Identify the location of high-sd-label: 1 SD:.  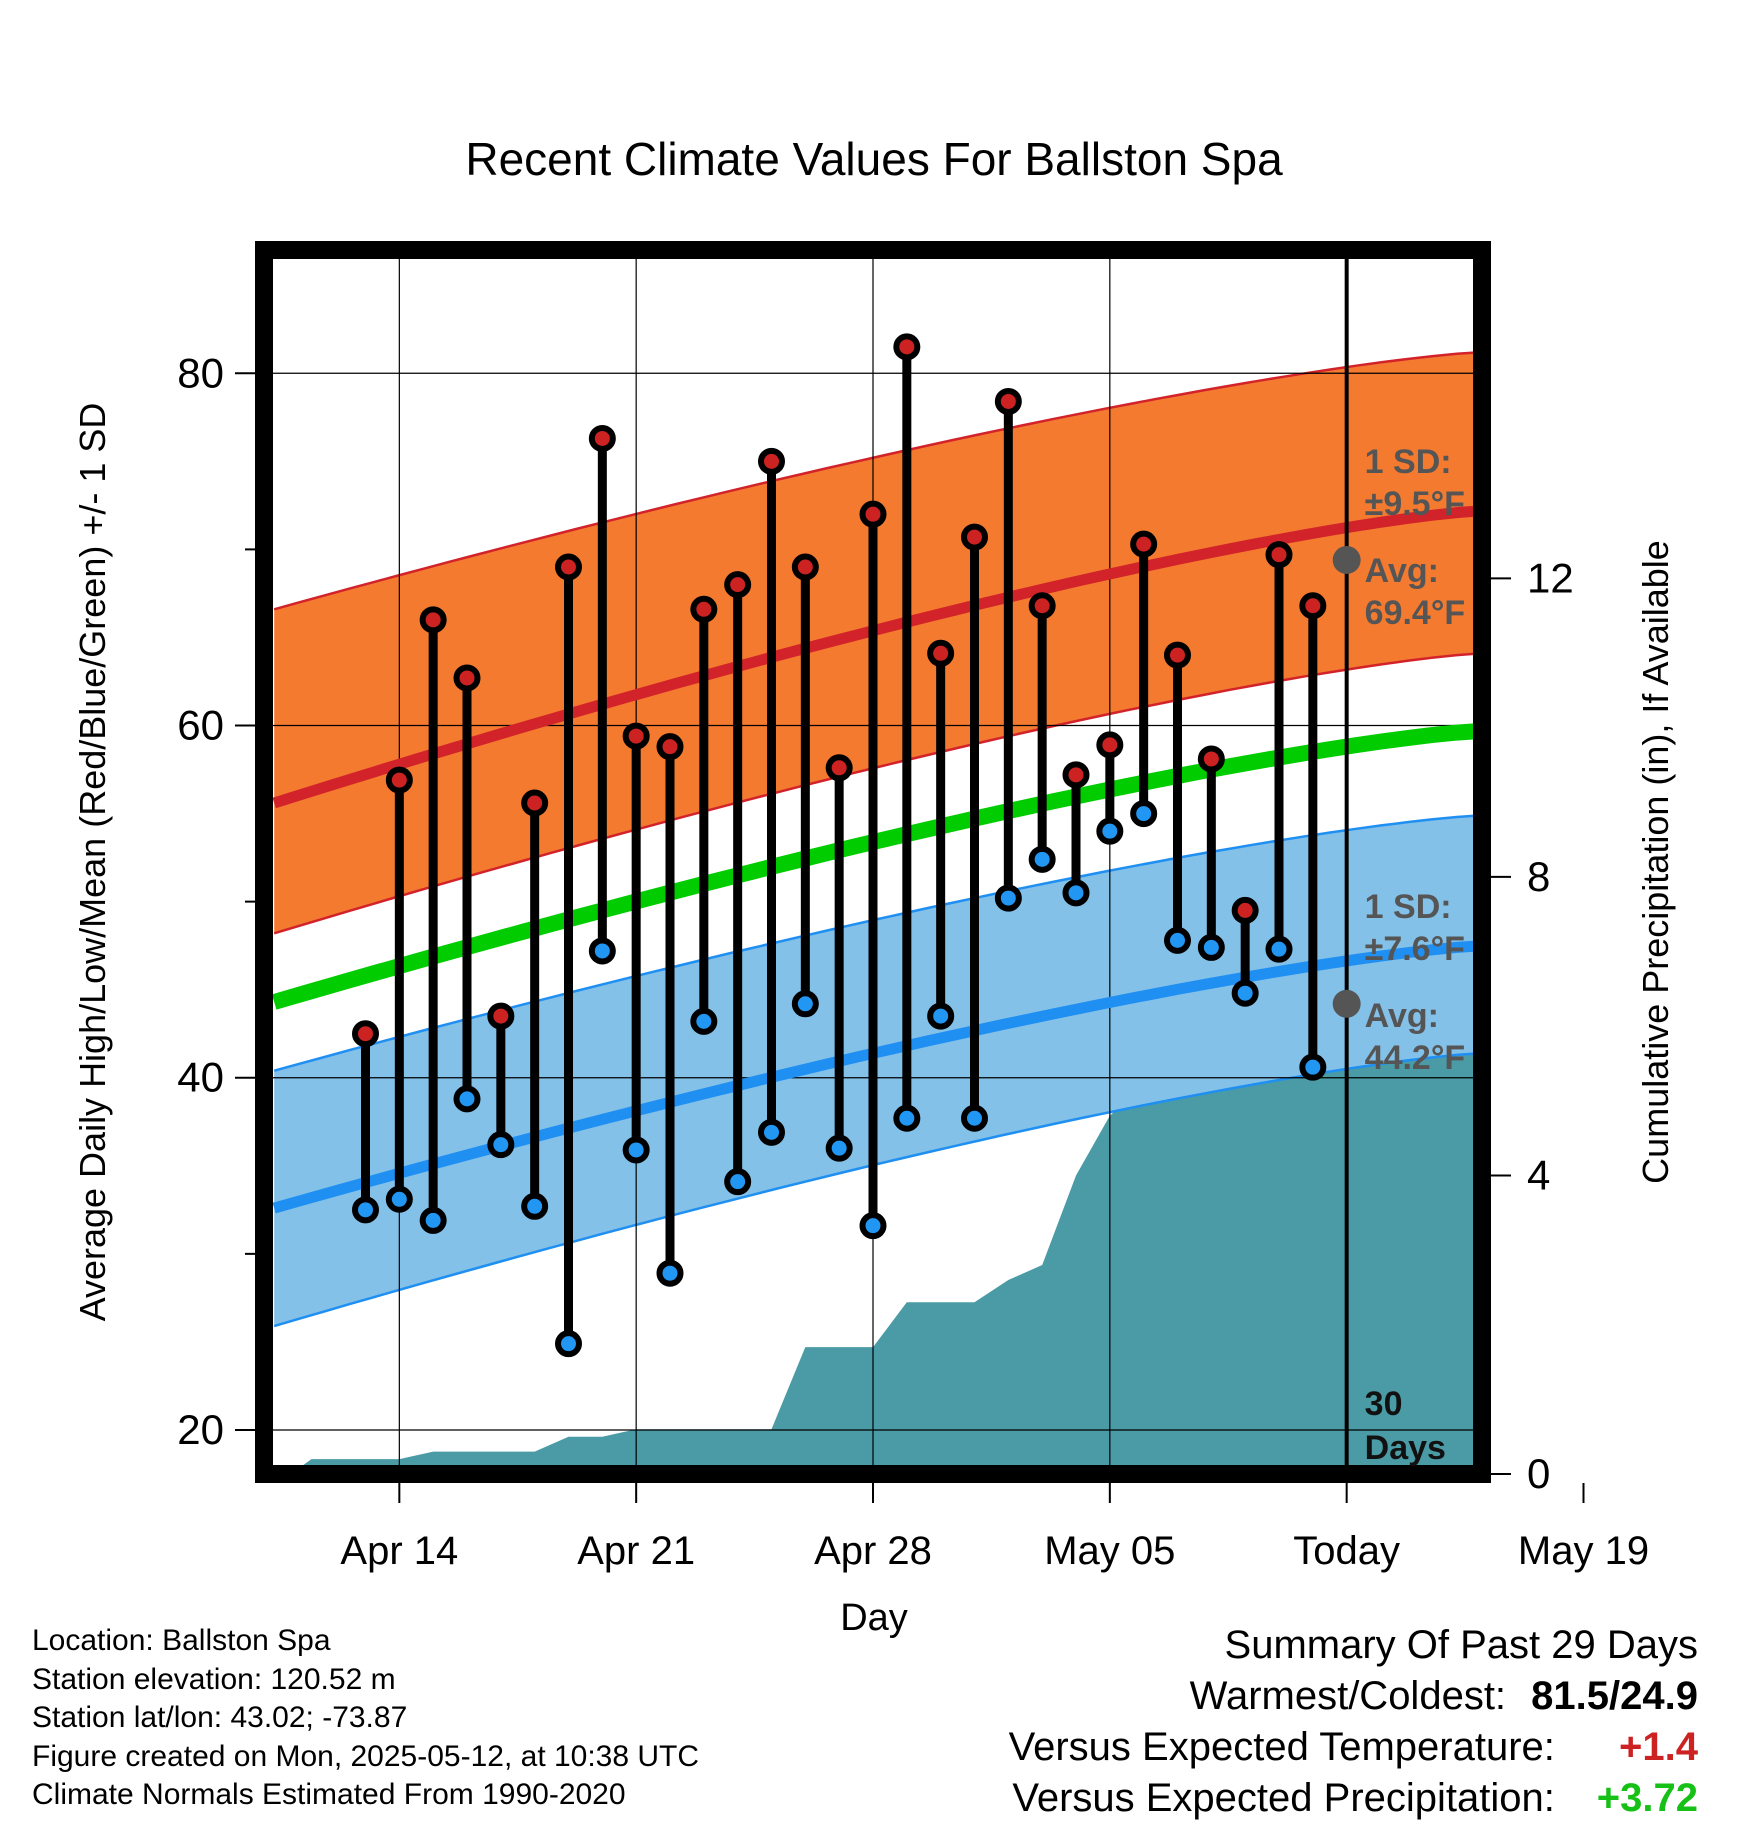
(1408, 462).